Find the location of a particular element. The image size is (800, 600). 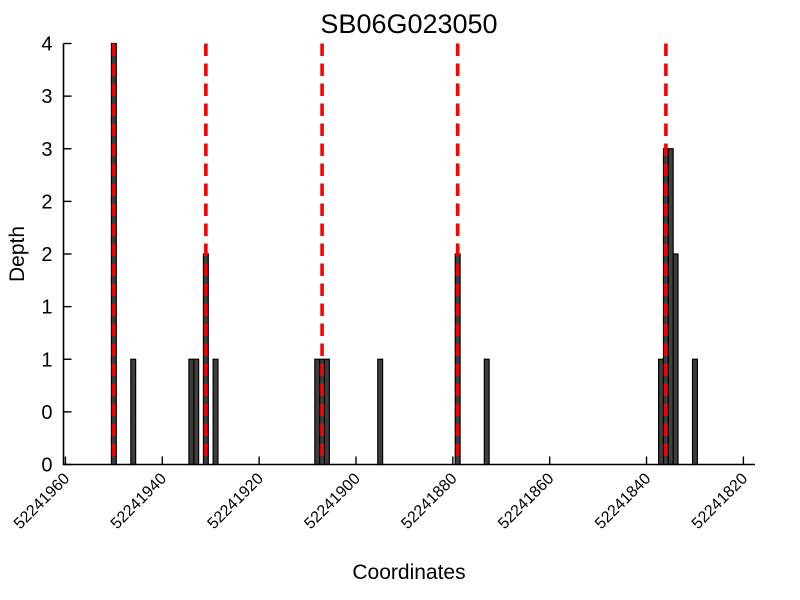

x-tick-label: 52241880 is located at coordinates (429, 501).